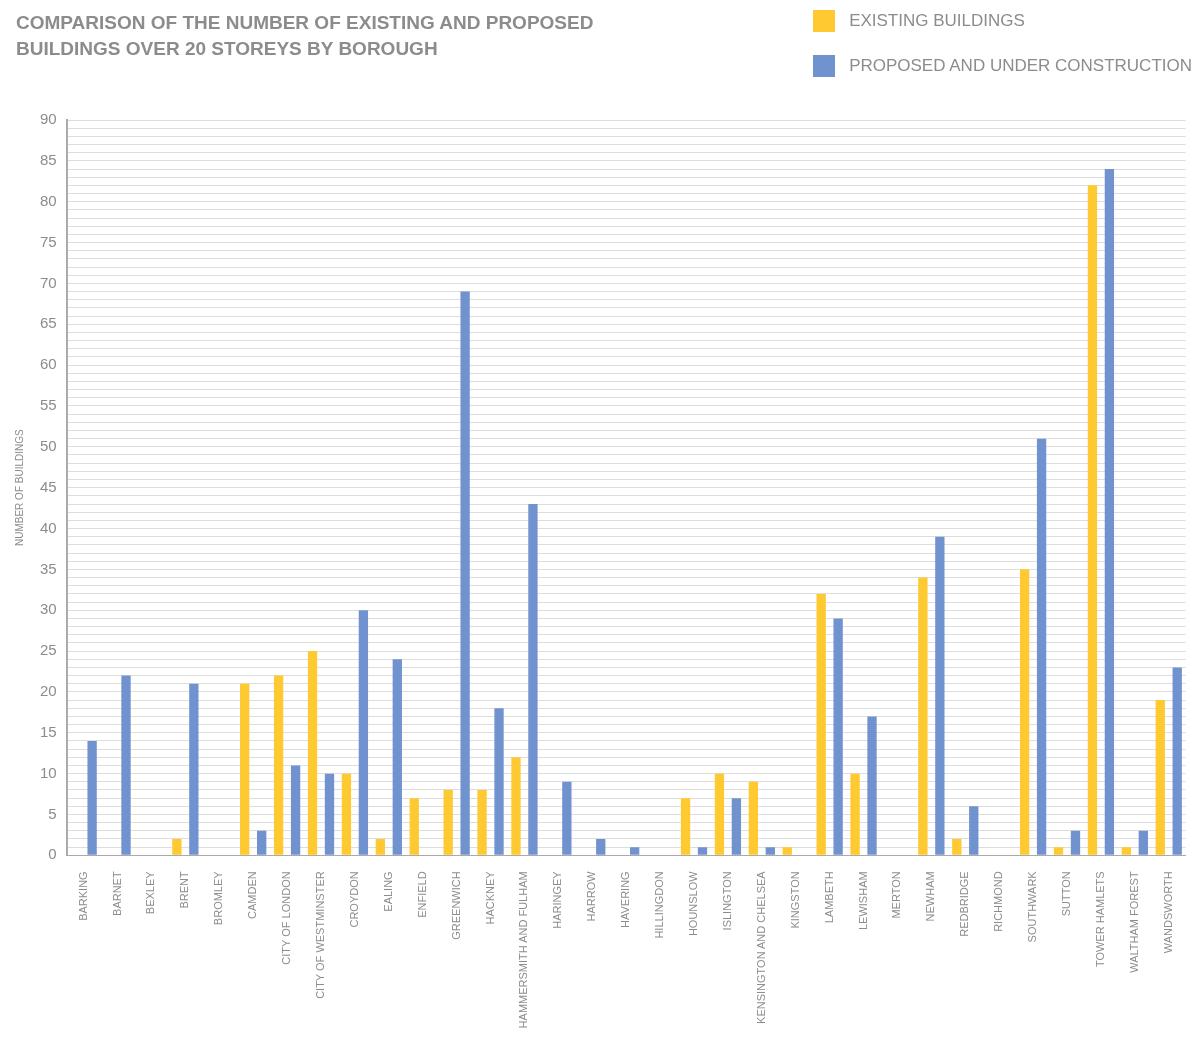  I want to click on x-tick-label: CROYDON, so click(353, 899).